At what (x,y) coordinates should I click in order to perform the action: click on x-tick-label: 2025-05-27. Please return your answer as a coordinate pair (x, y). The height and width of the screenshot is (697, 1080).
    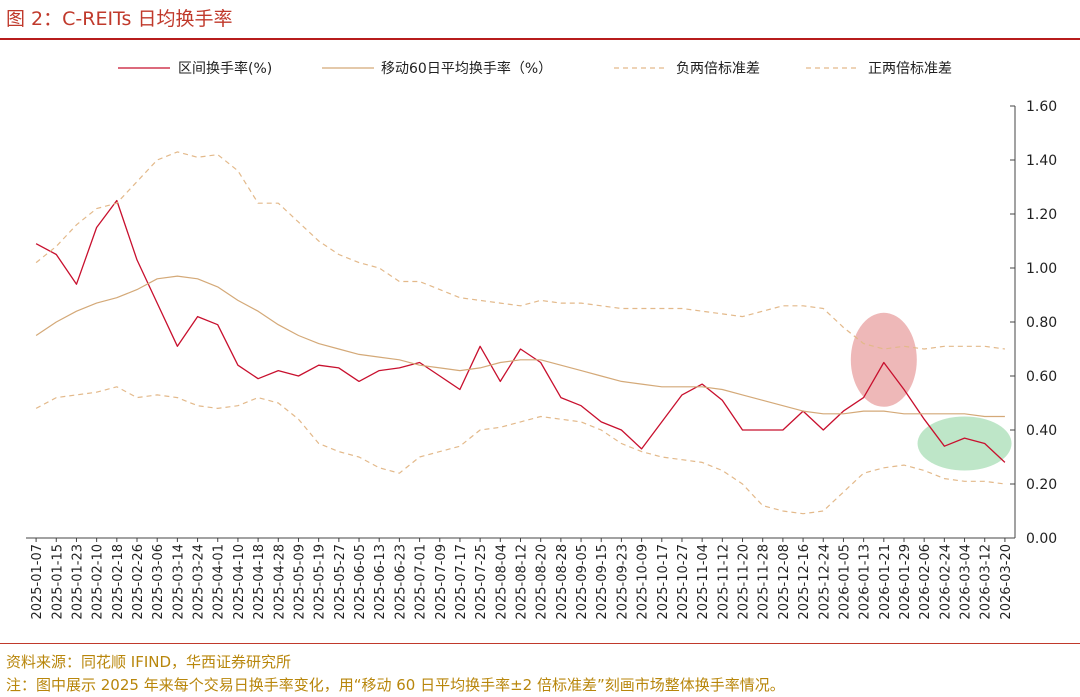
    Looking at the image, I should click on (340, 582).